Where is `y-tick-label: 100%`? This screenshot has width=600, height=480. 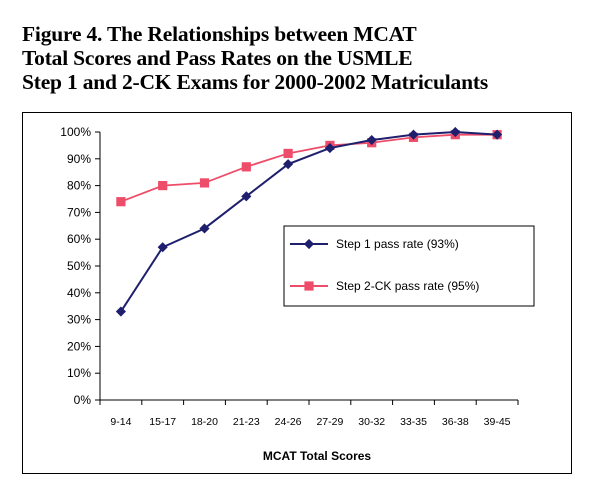 y-tick-label: 100% is located at coordinates (75, 132).